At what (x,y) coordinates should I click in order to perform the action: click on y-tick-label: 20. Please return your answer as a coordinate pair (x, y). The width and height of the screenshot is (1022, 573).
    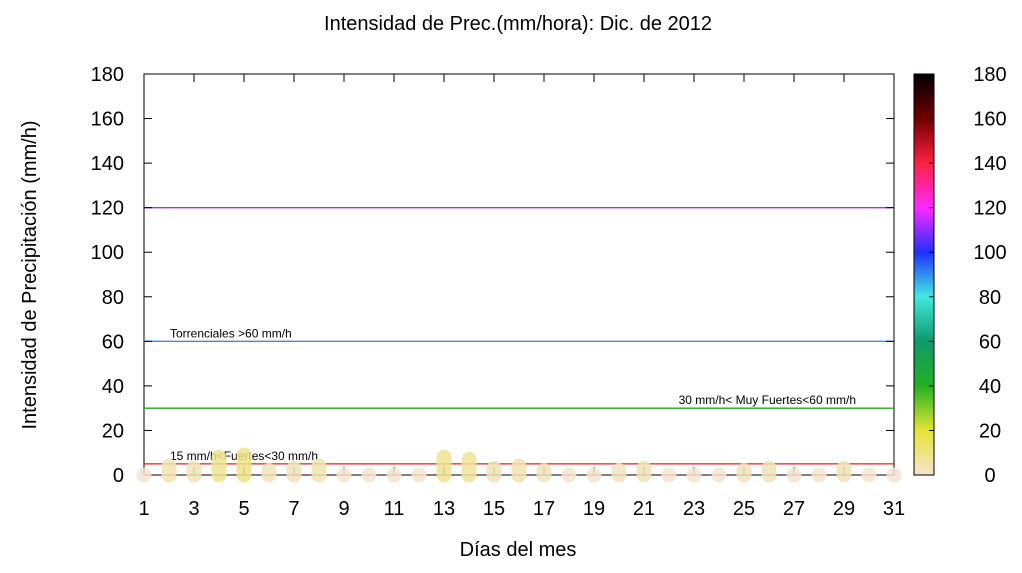
    Looking at the image, I should click on (113, 431).